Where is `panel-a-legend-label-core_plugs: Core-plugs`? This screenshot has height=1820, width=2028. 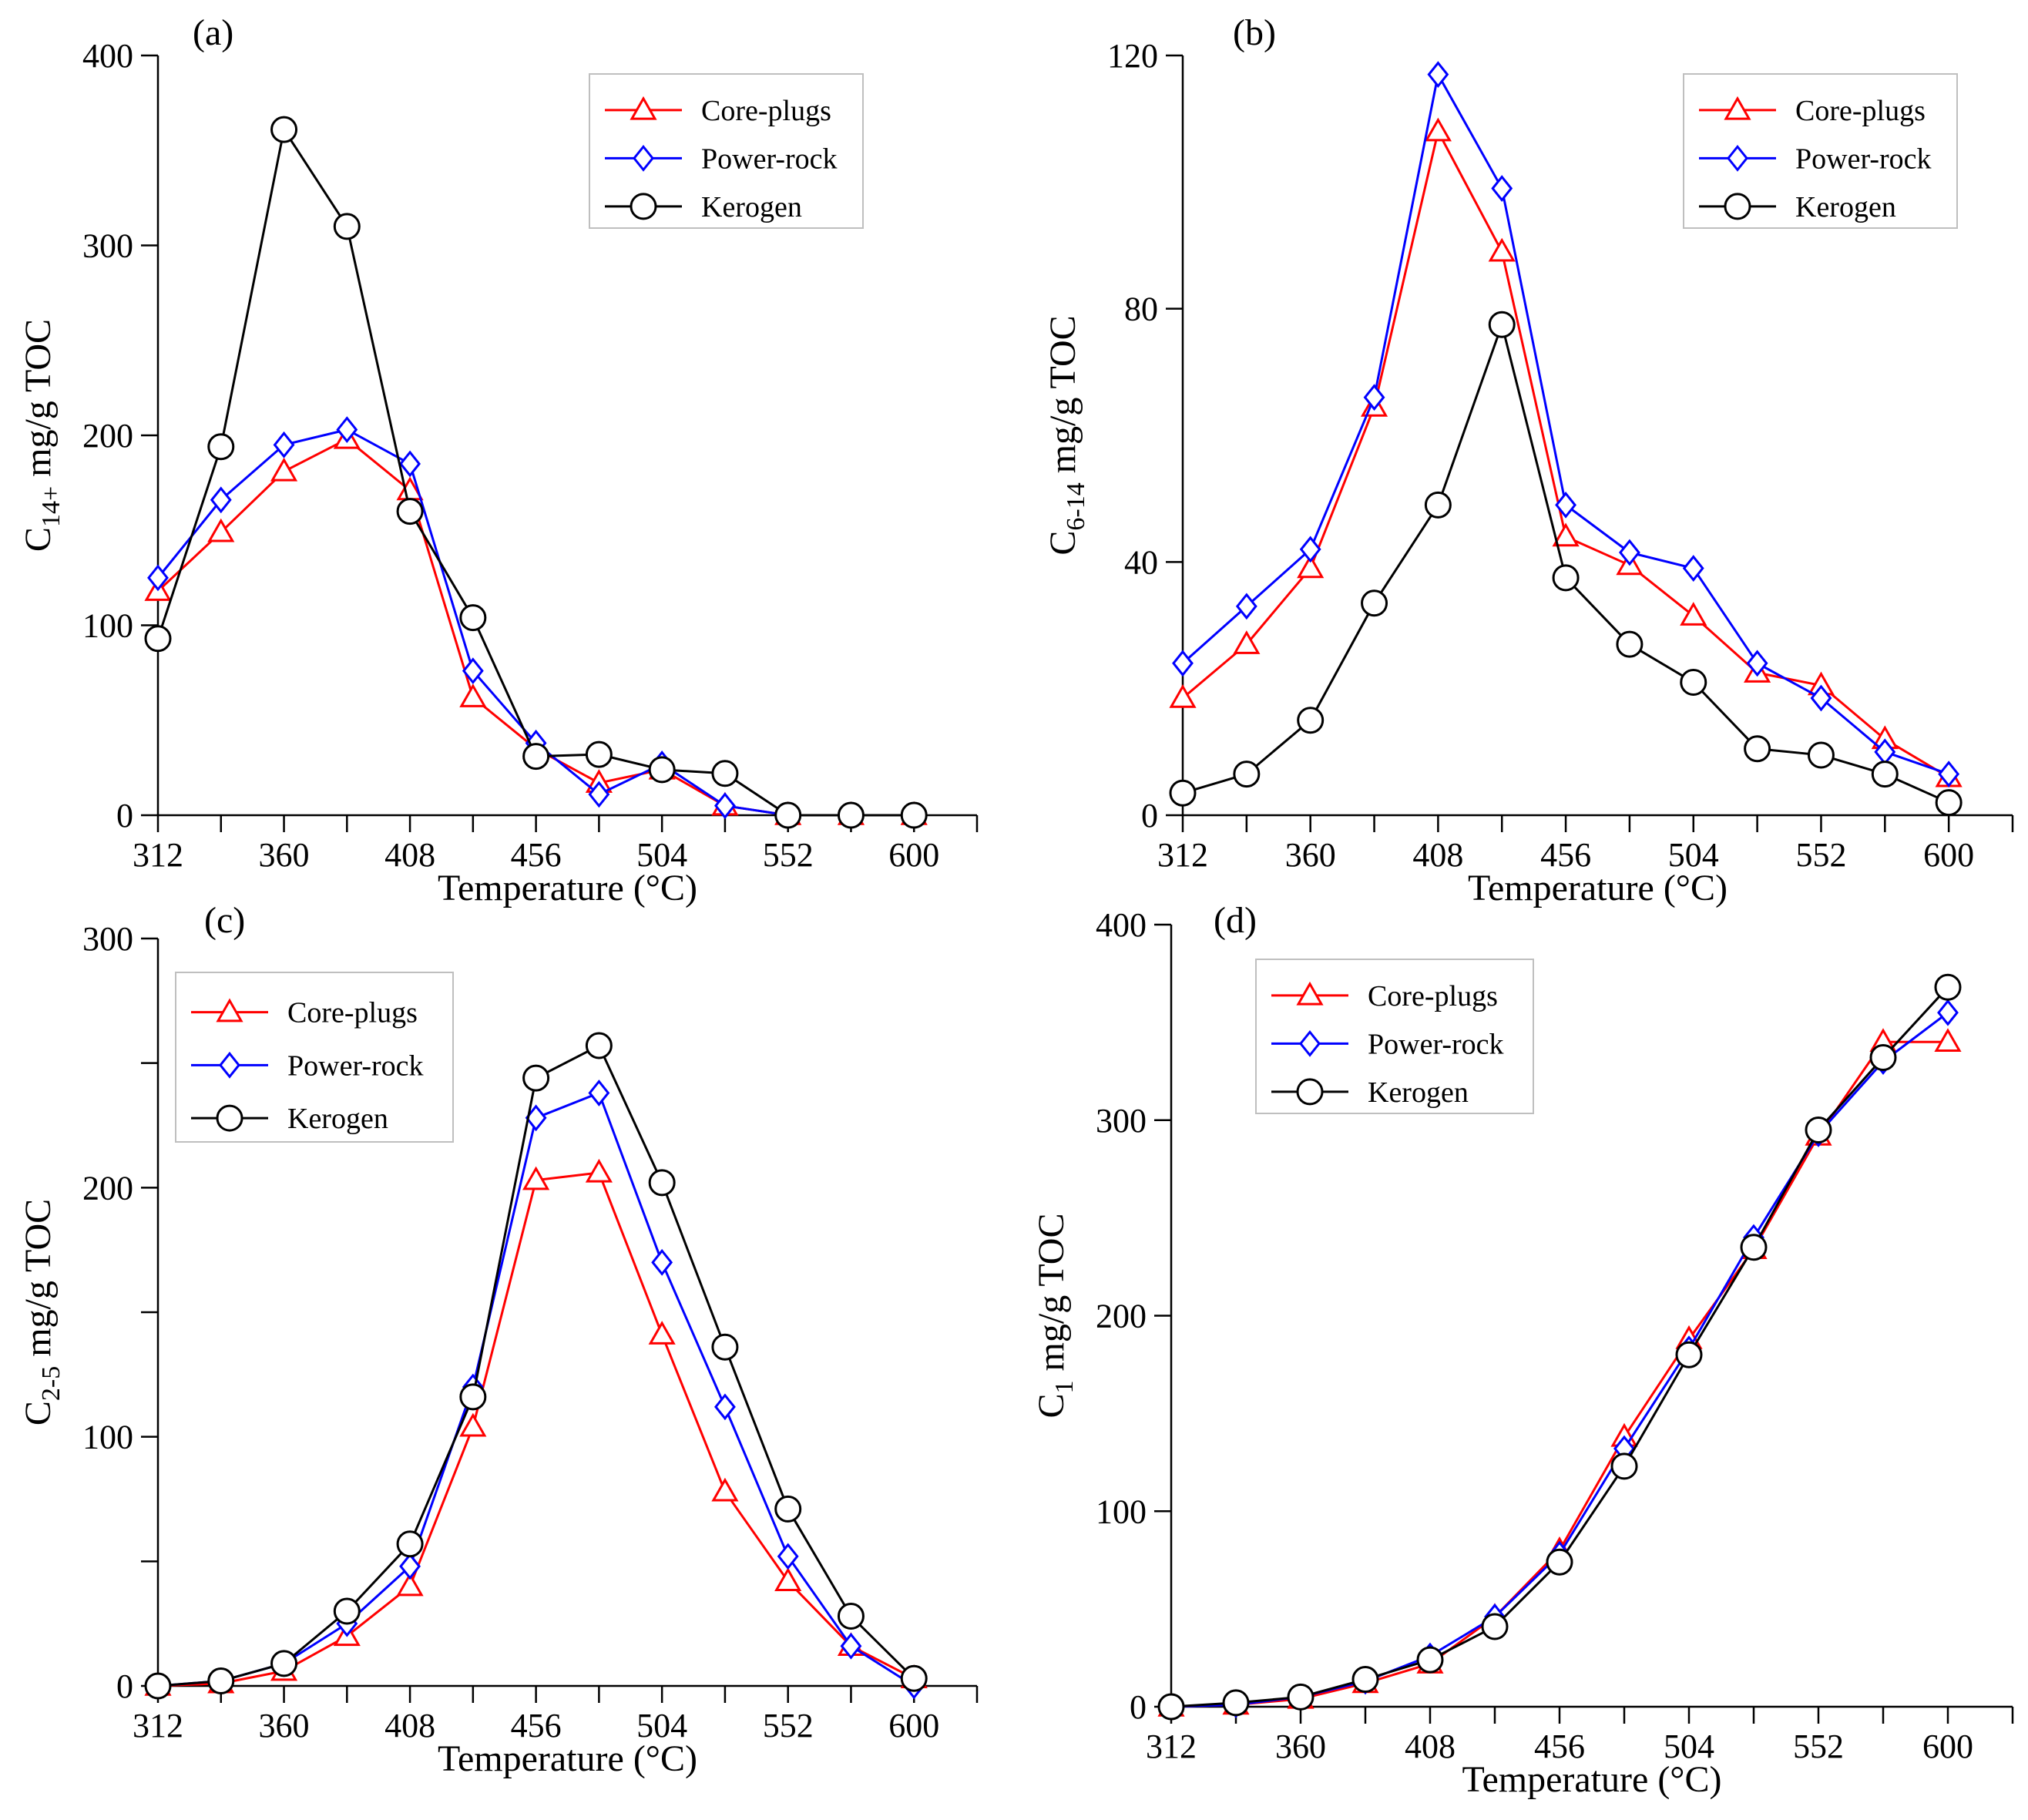 panel-a-legend-label-core_plugs: Core-plugs is located at coordinates (766, 111).